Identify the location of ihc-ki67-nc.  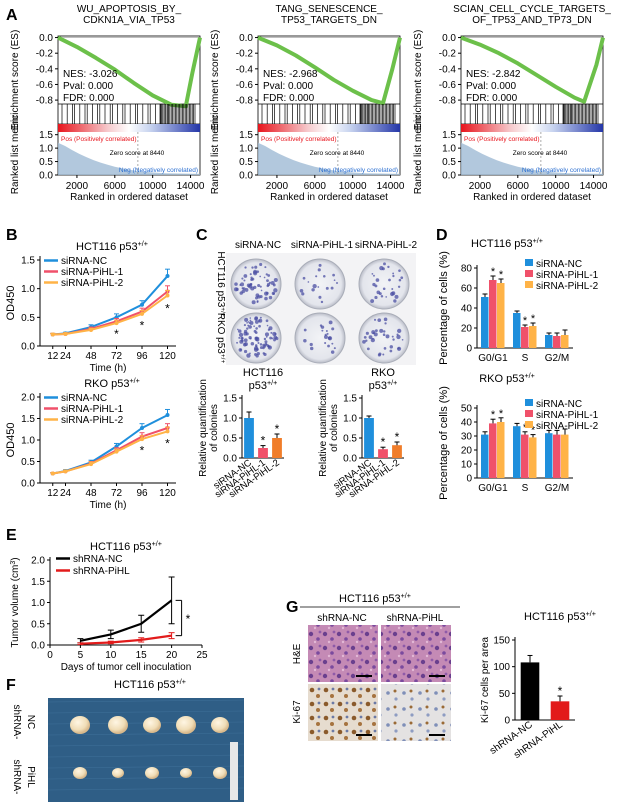
(343, 712).